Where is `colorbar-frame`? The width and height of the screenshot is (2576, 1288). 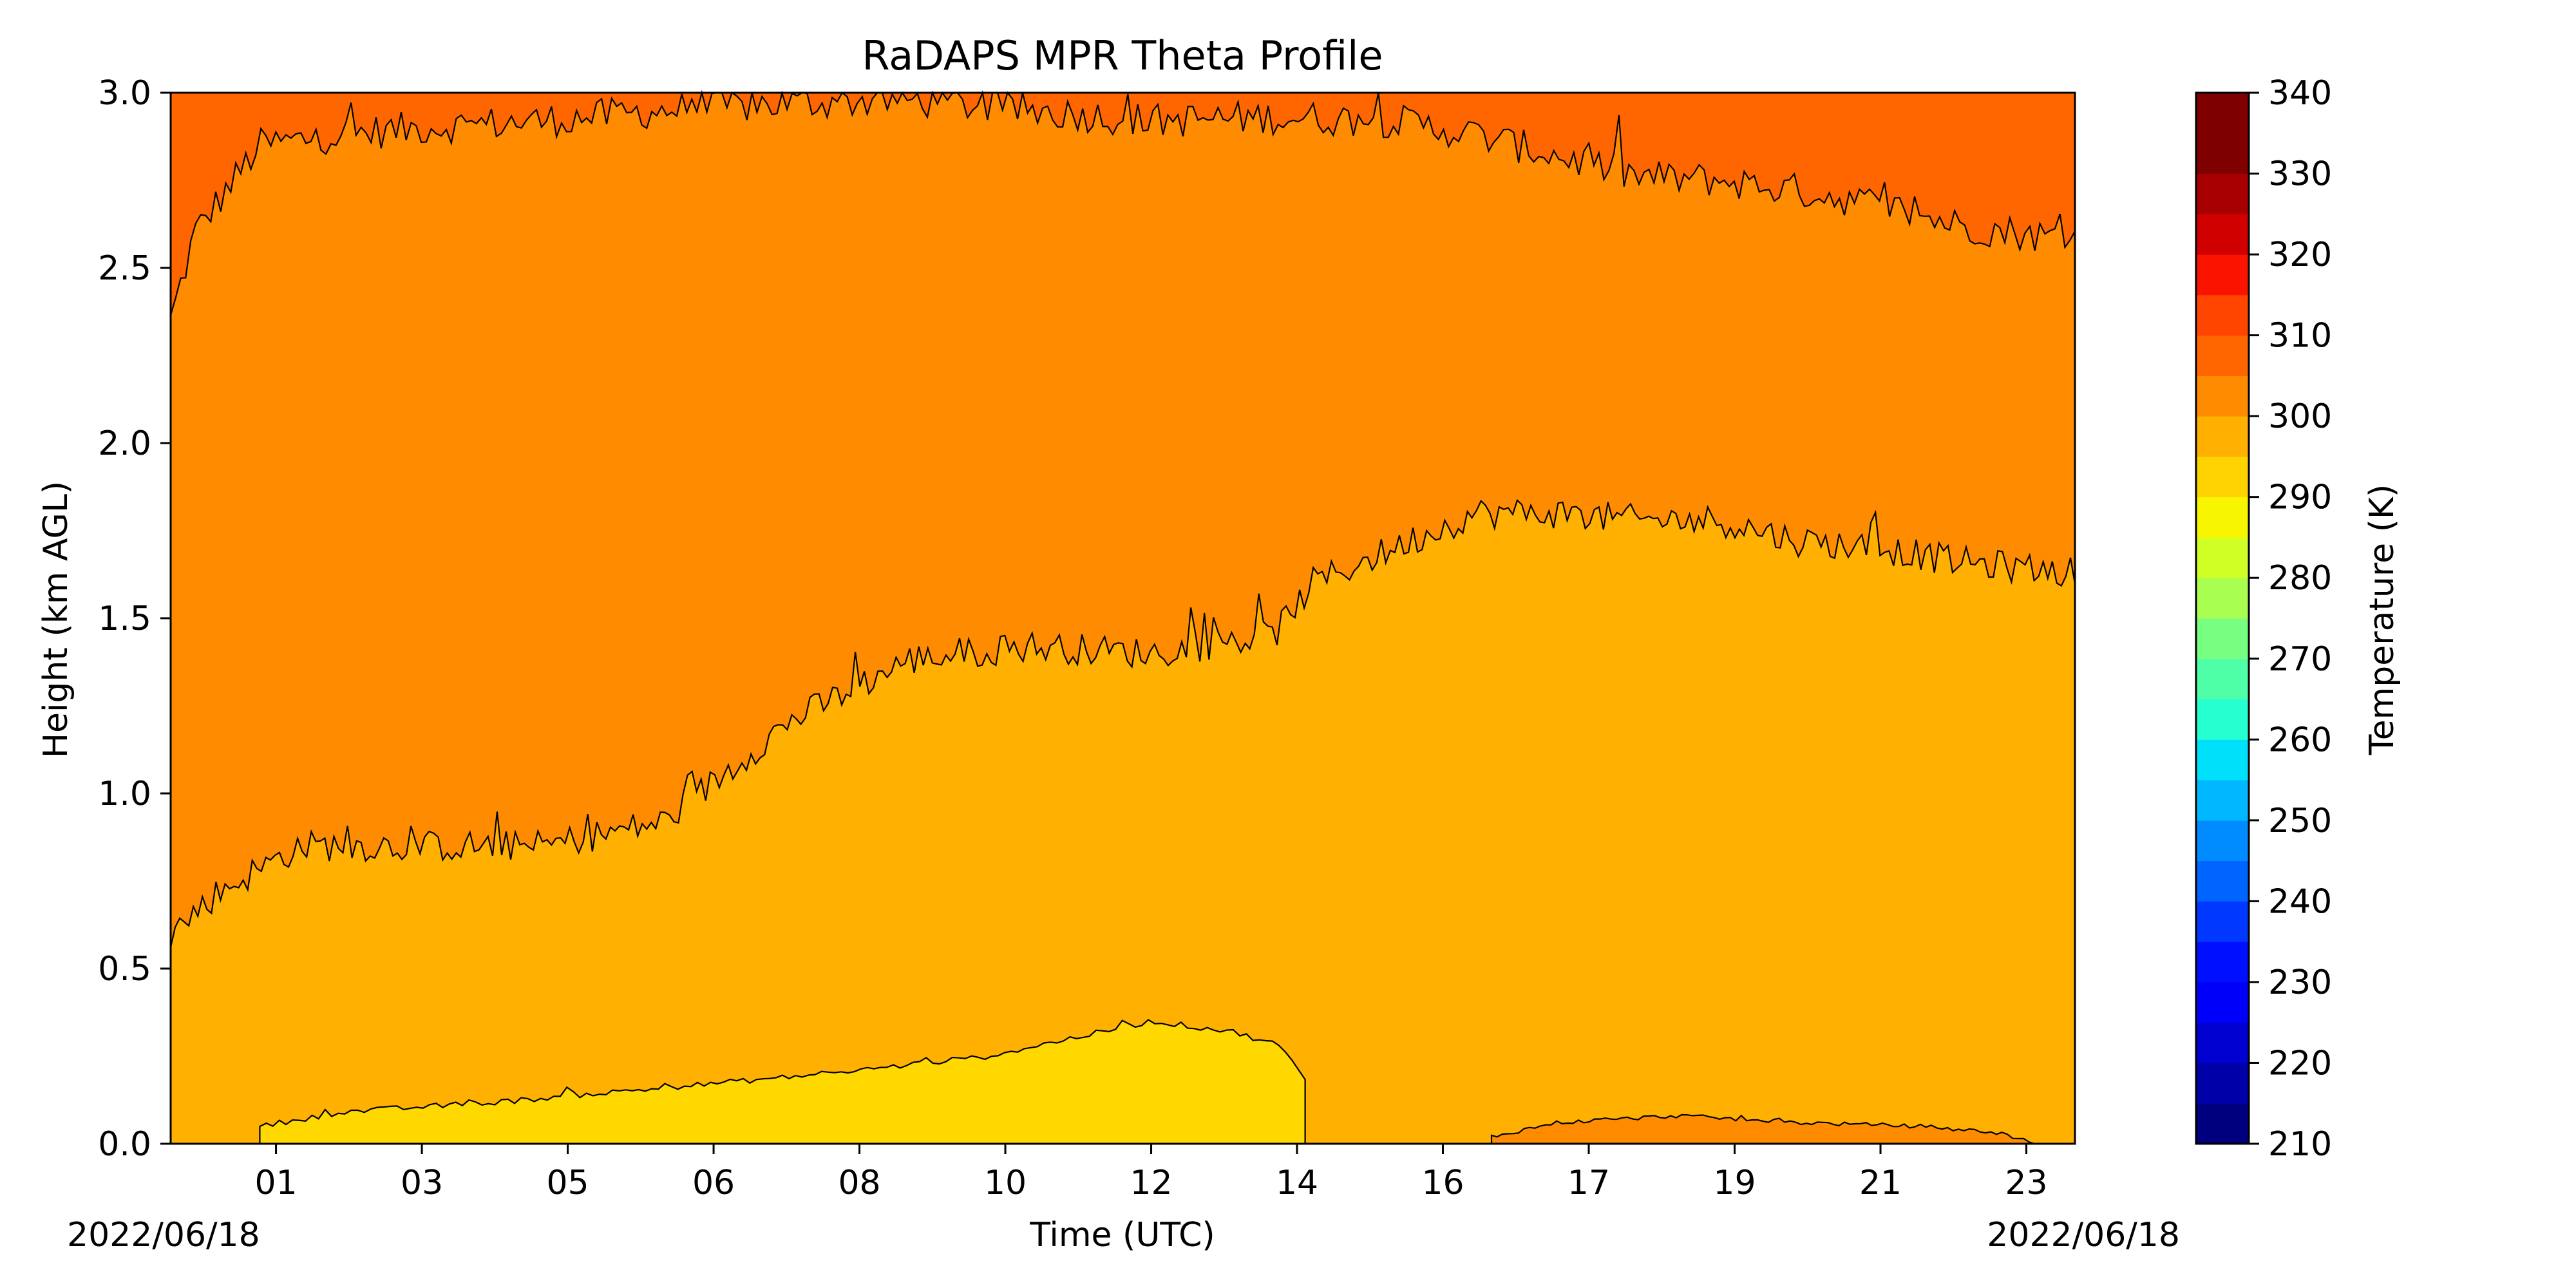 colorbar-frame is located at coordinates (2222, 618).